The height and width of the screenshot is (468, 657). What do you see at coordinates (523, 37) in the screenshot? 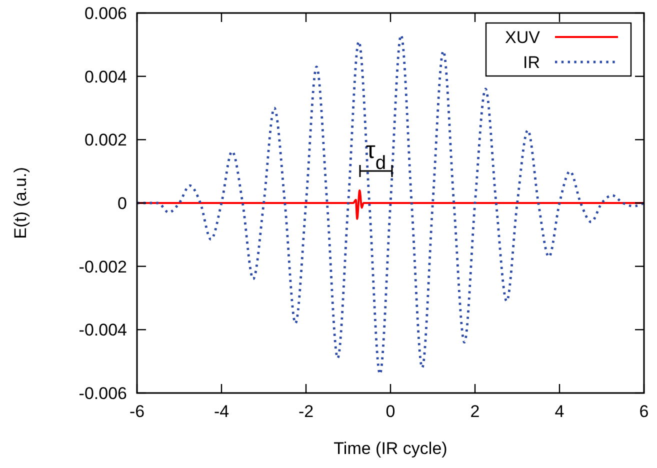
I see `legend-label: XUV` at bounding box center [523, 37].